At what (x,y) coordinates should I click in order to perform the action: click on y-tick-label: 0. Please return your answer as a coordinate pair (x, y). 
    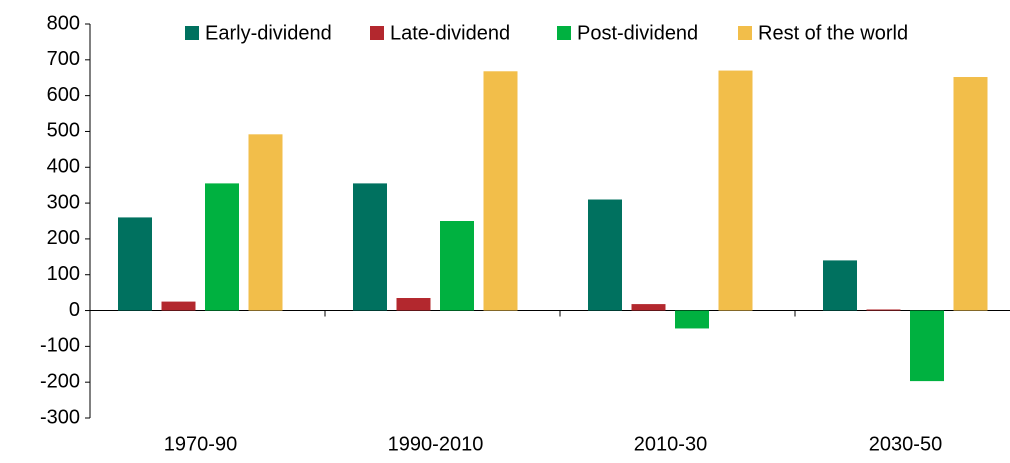
    Looking at the image, I should click on (74, 310).